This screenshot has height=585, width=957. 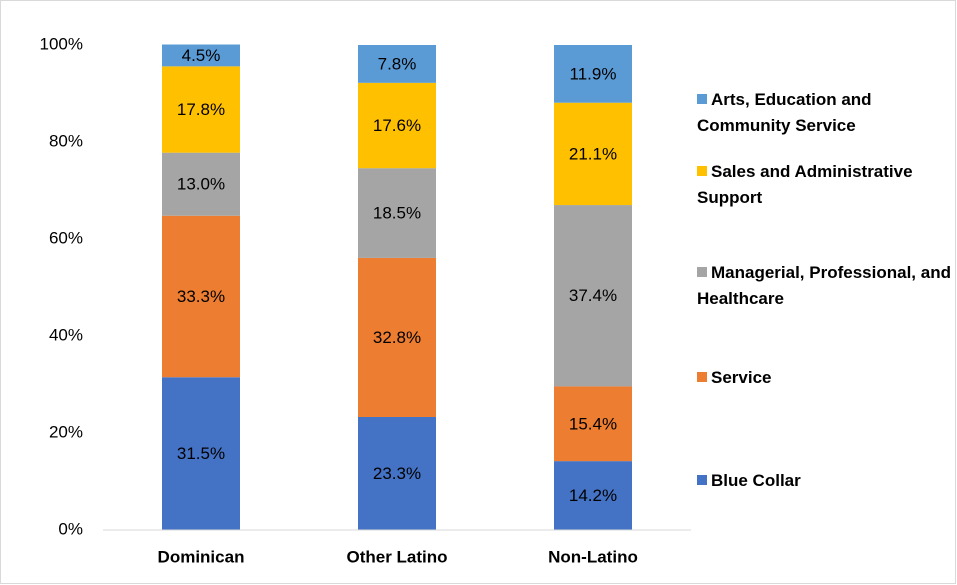 I want to click on data-label: 4.5%, so click(x=201, y=55).